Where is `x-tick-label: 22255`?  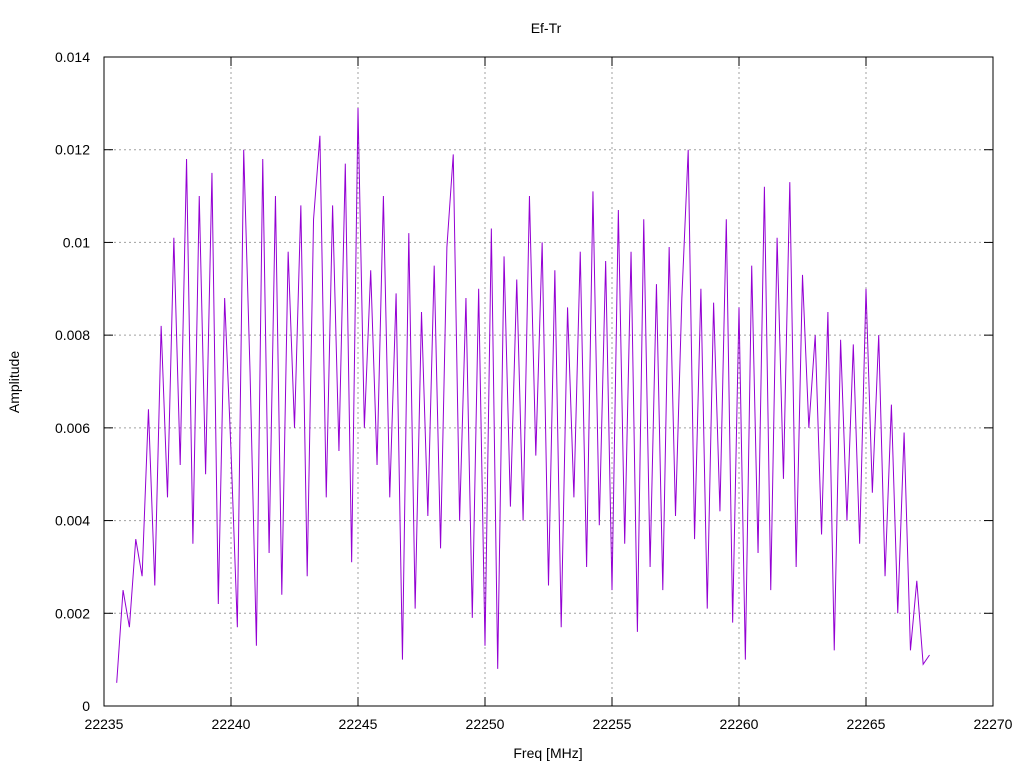
x-tick-label: 22255 is located at coordinates (612, 724).